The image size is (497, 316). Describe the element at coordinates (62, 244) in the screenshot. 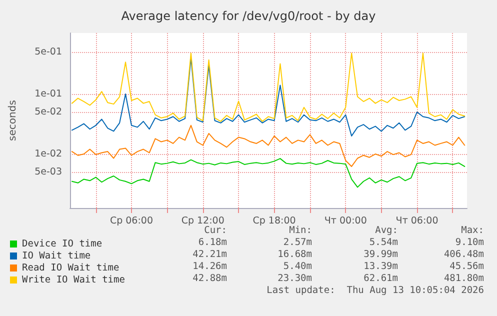

I see `legend-label: Device IO time` at that location.